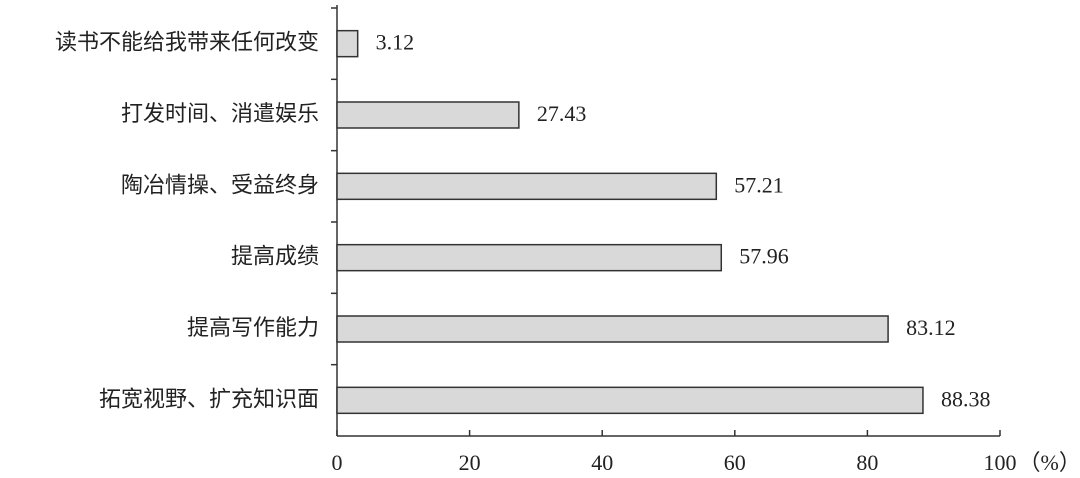 The width and height of the screenshot is (1080, 478). Describe the element at coordinates (1049, 462) in the screenshot. I see `x-axis-unit: （%）` at that location.